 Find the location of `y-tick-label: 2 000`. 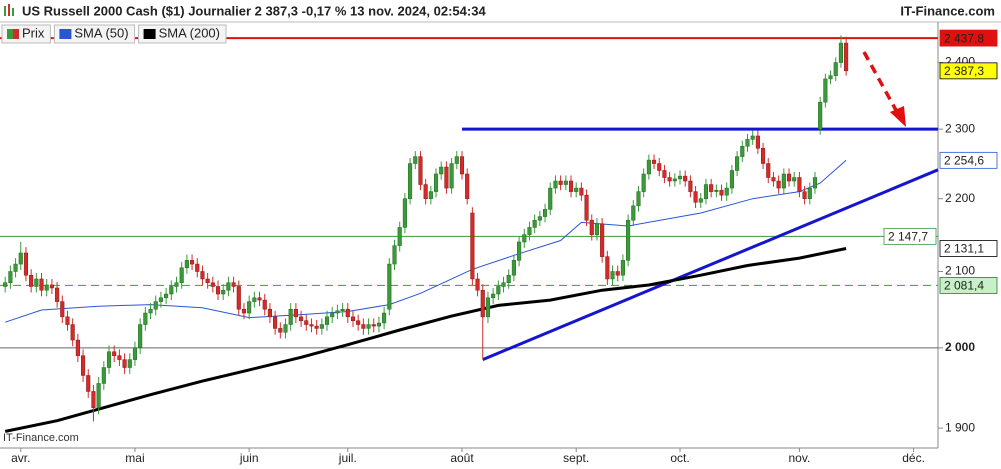

y-tick-label: 2 000 is located at coordinates (960, 347).